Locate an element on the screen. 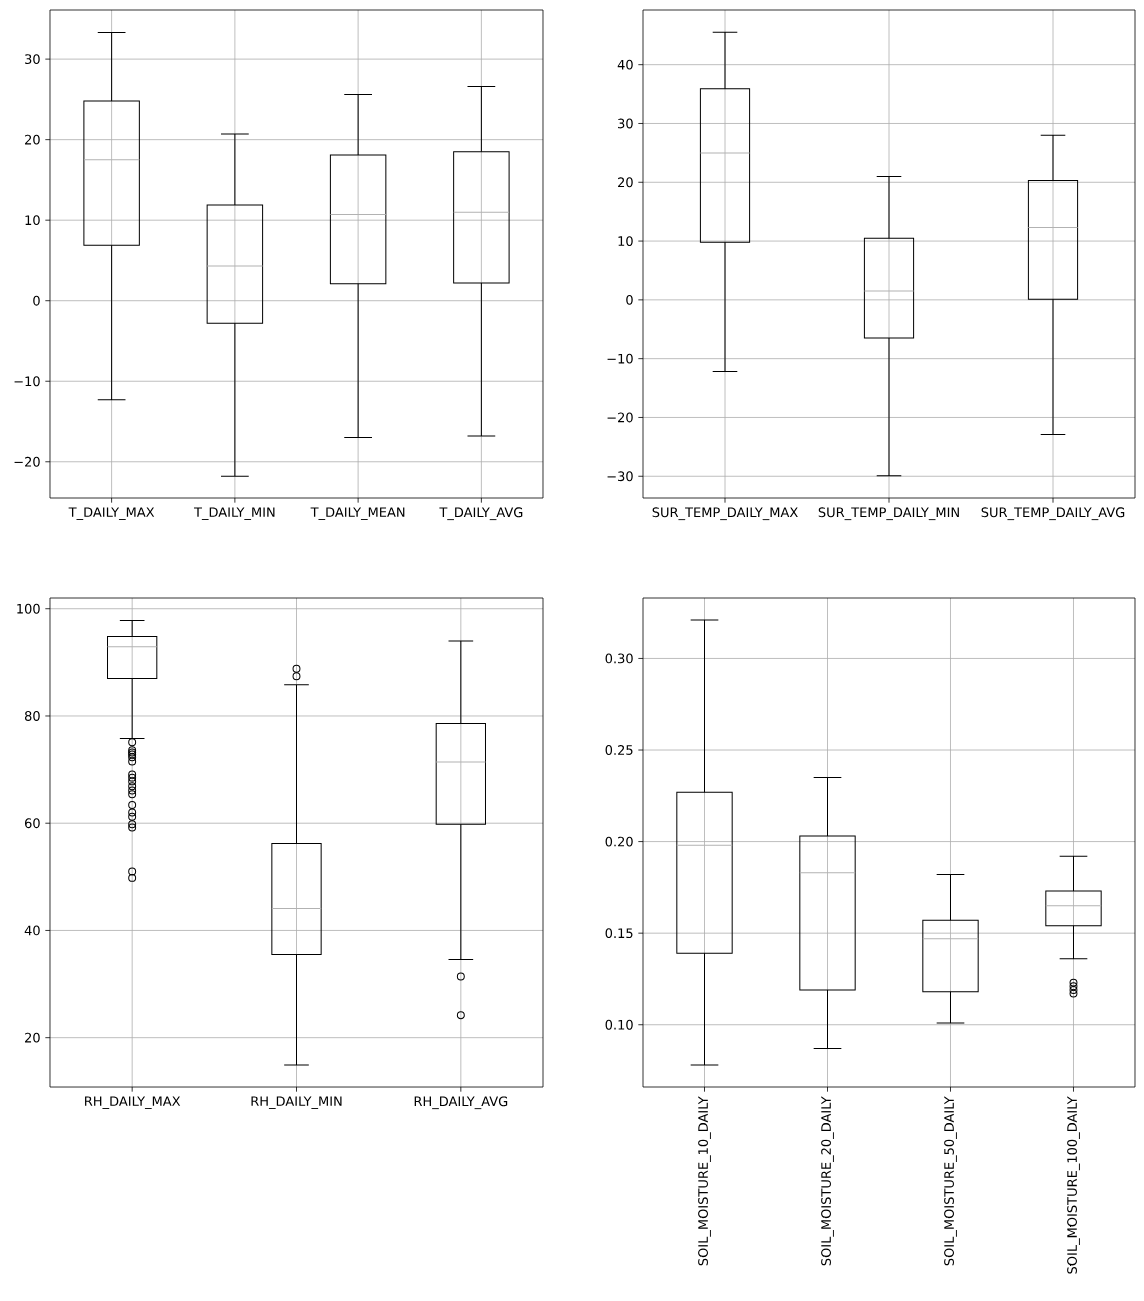  x-tick-label: T_DAILY_MIN is located at coordinates (234, 513).